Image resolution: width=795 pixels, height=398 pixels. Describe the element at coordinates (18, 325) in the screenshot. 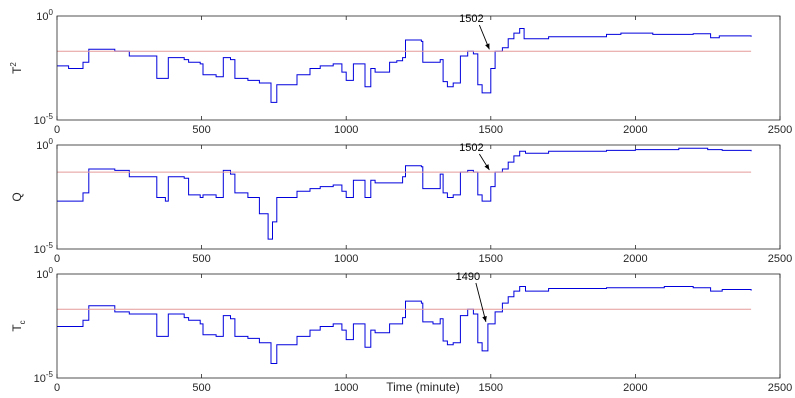

I see `y-axis-label: Tc` at that location.